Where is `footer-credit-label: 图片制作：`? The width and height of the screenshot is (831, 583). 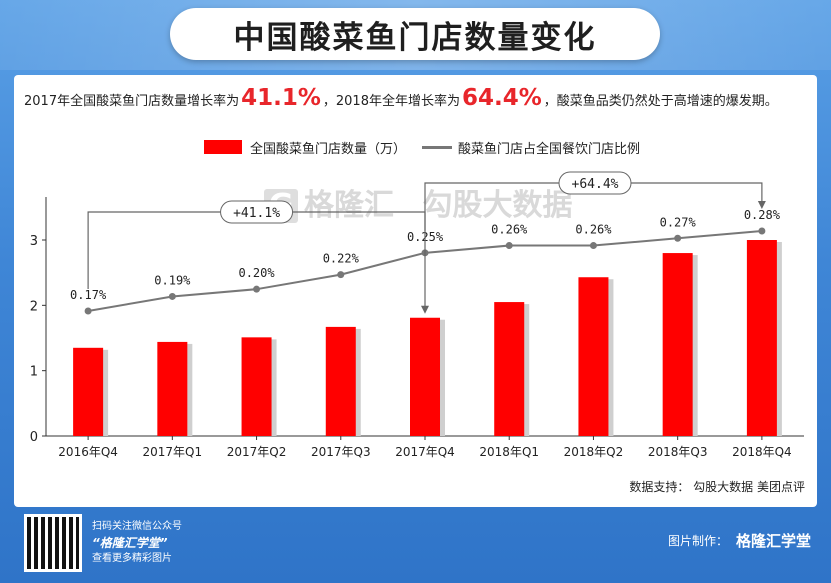 footer-credit-label: 图片制作： is located at coordinates (697, 541).